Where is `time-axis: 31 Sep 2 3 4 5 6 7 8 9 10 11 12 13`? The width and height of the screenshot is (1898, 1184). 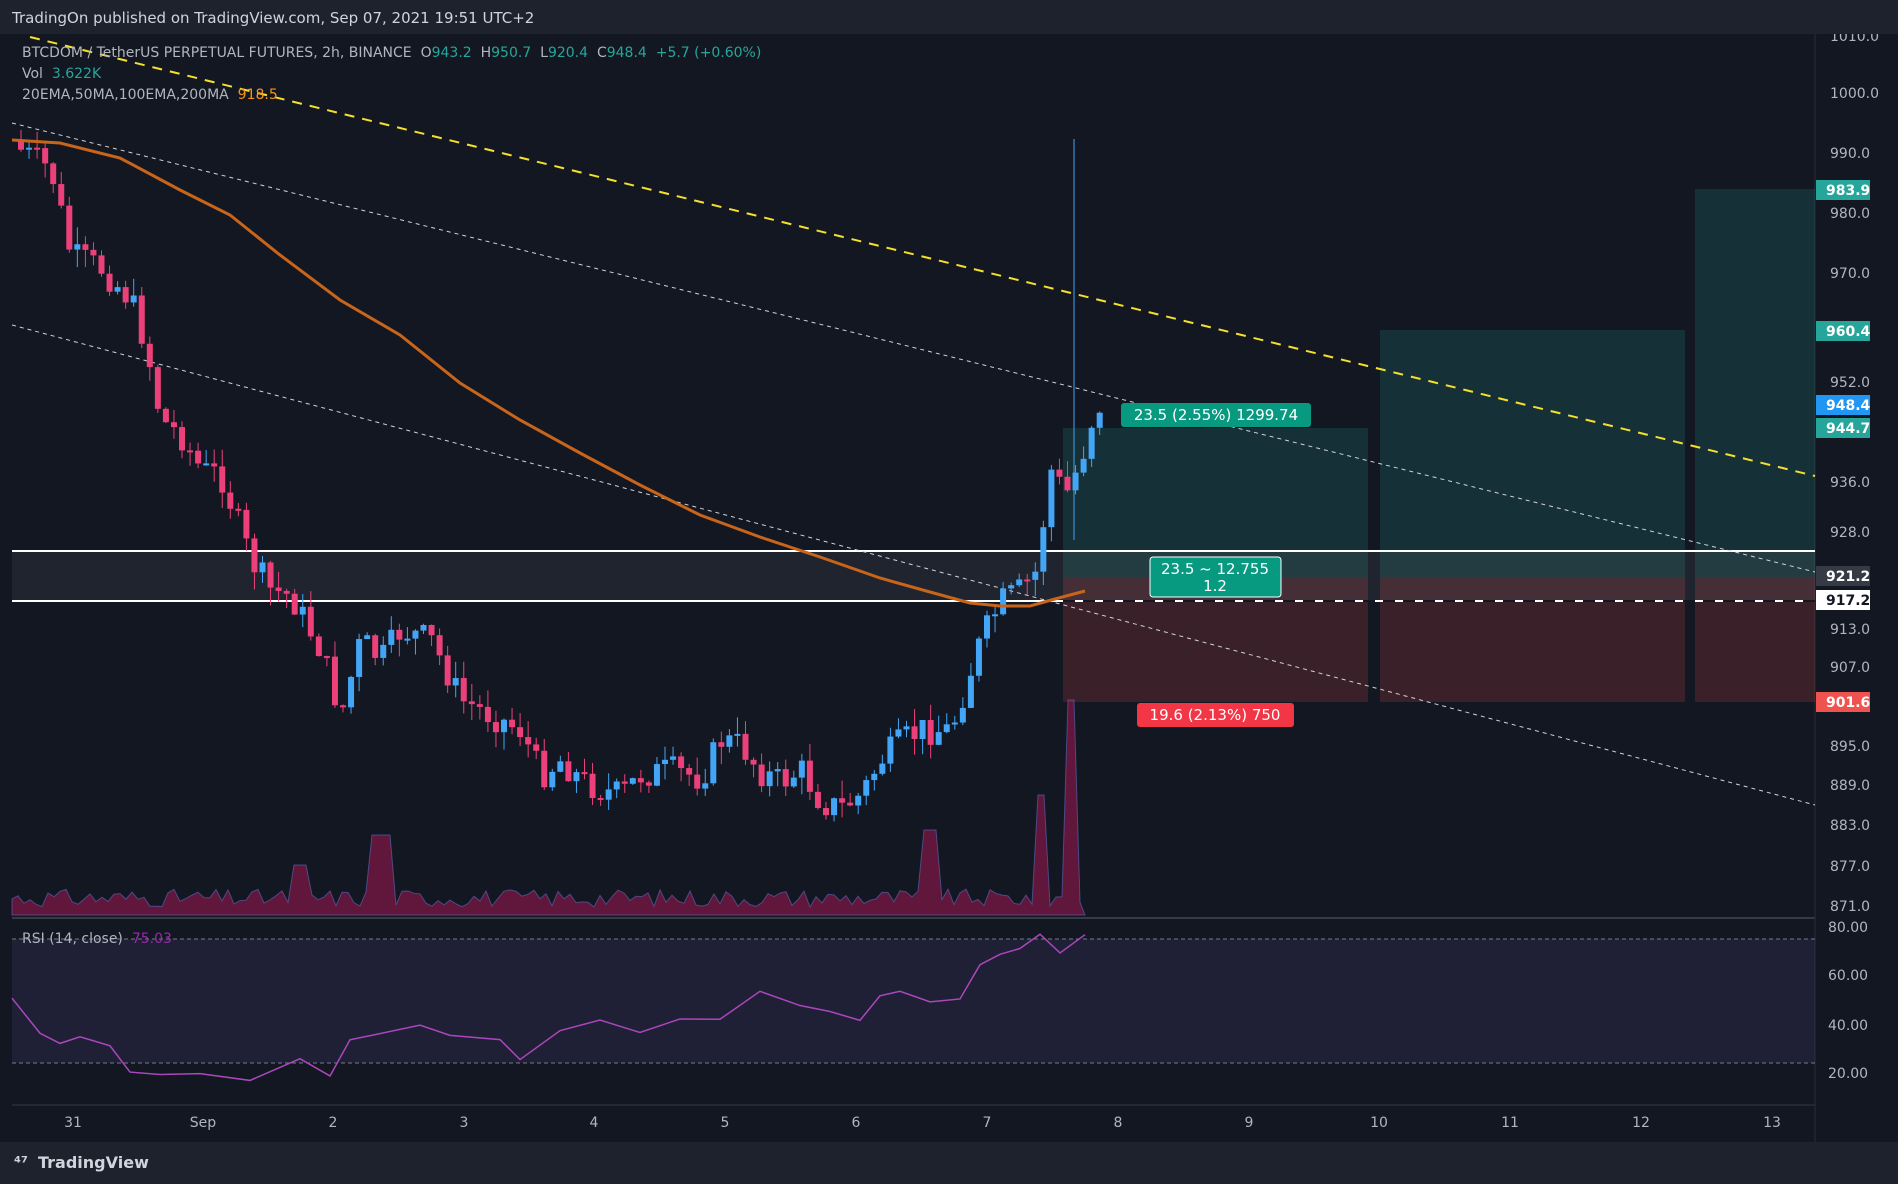 time-axis: 31 Sep 2 3 4 5 6 7 8 9 10 11 12 13 is located at coordinates (922, 1123).